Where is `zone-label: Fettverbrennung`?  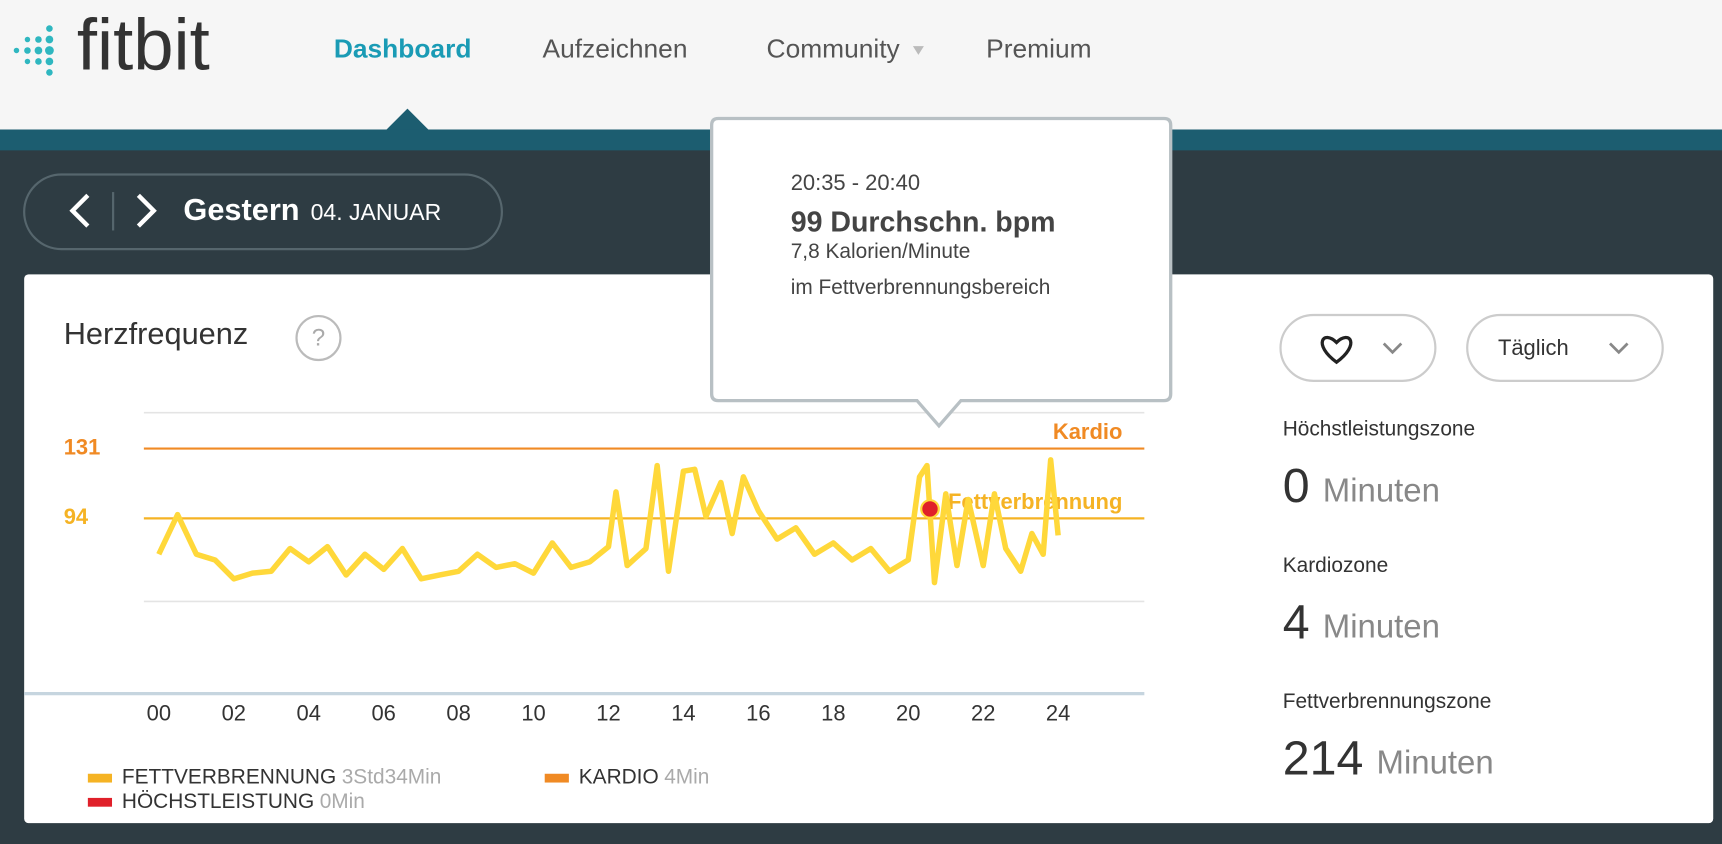
zone-label: Fettverbrennung is located at coordinates (1035, 501).